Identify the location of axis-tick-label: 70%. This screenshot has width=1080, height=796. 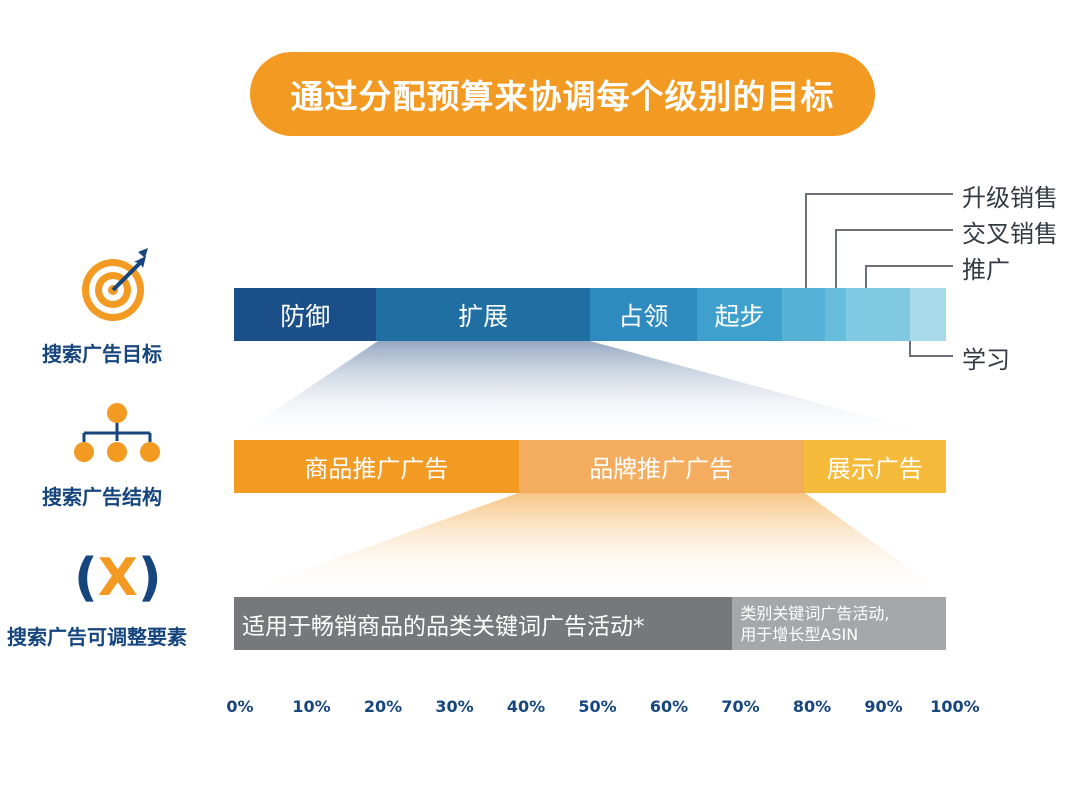
(740, 706).